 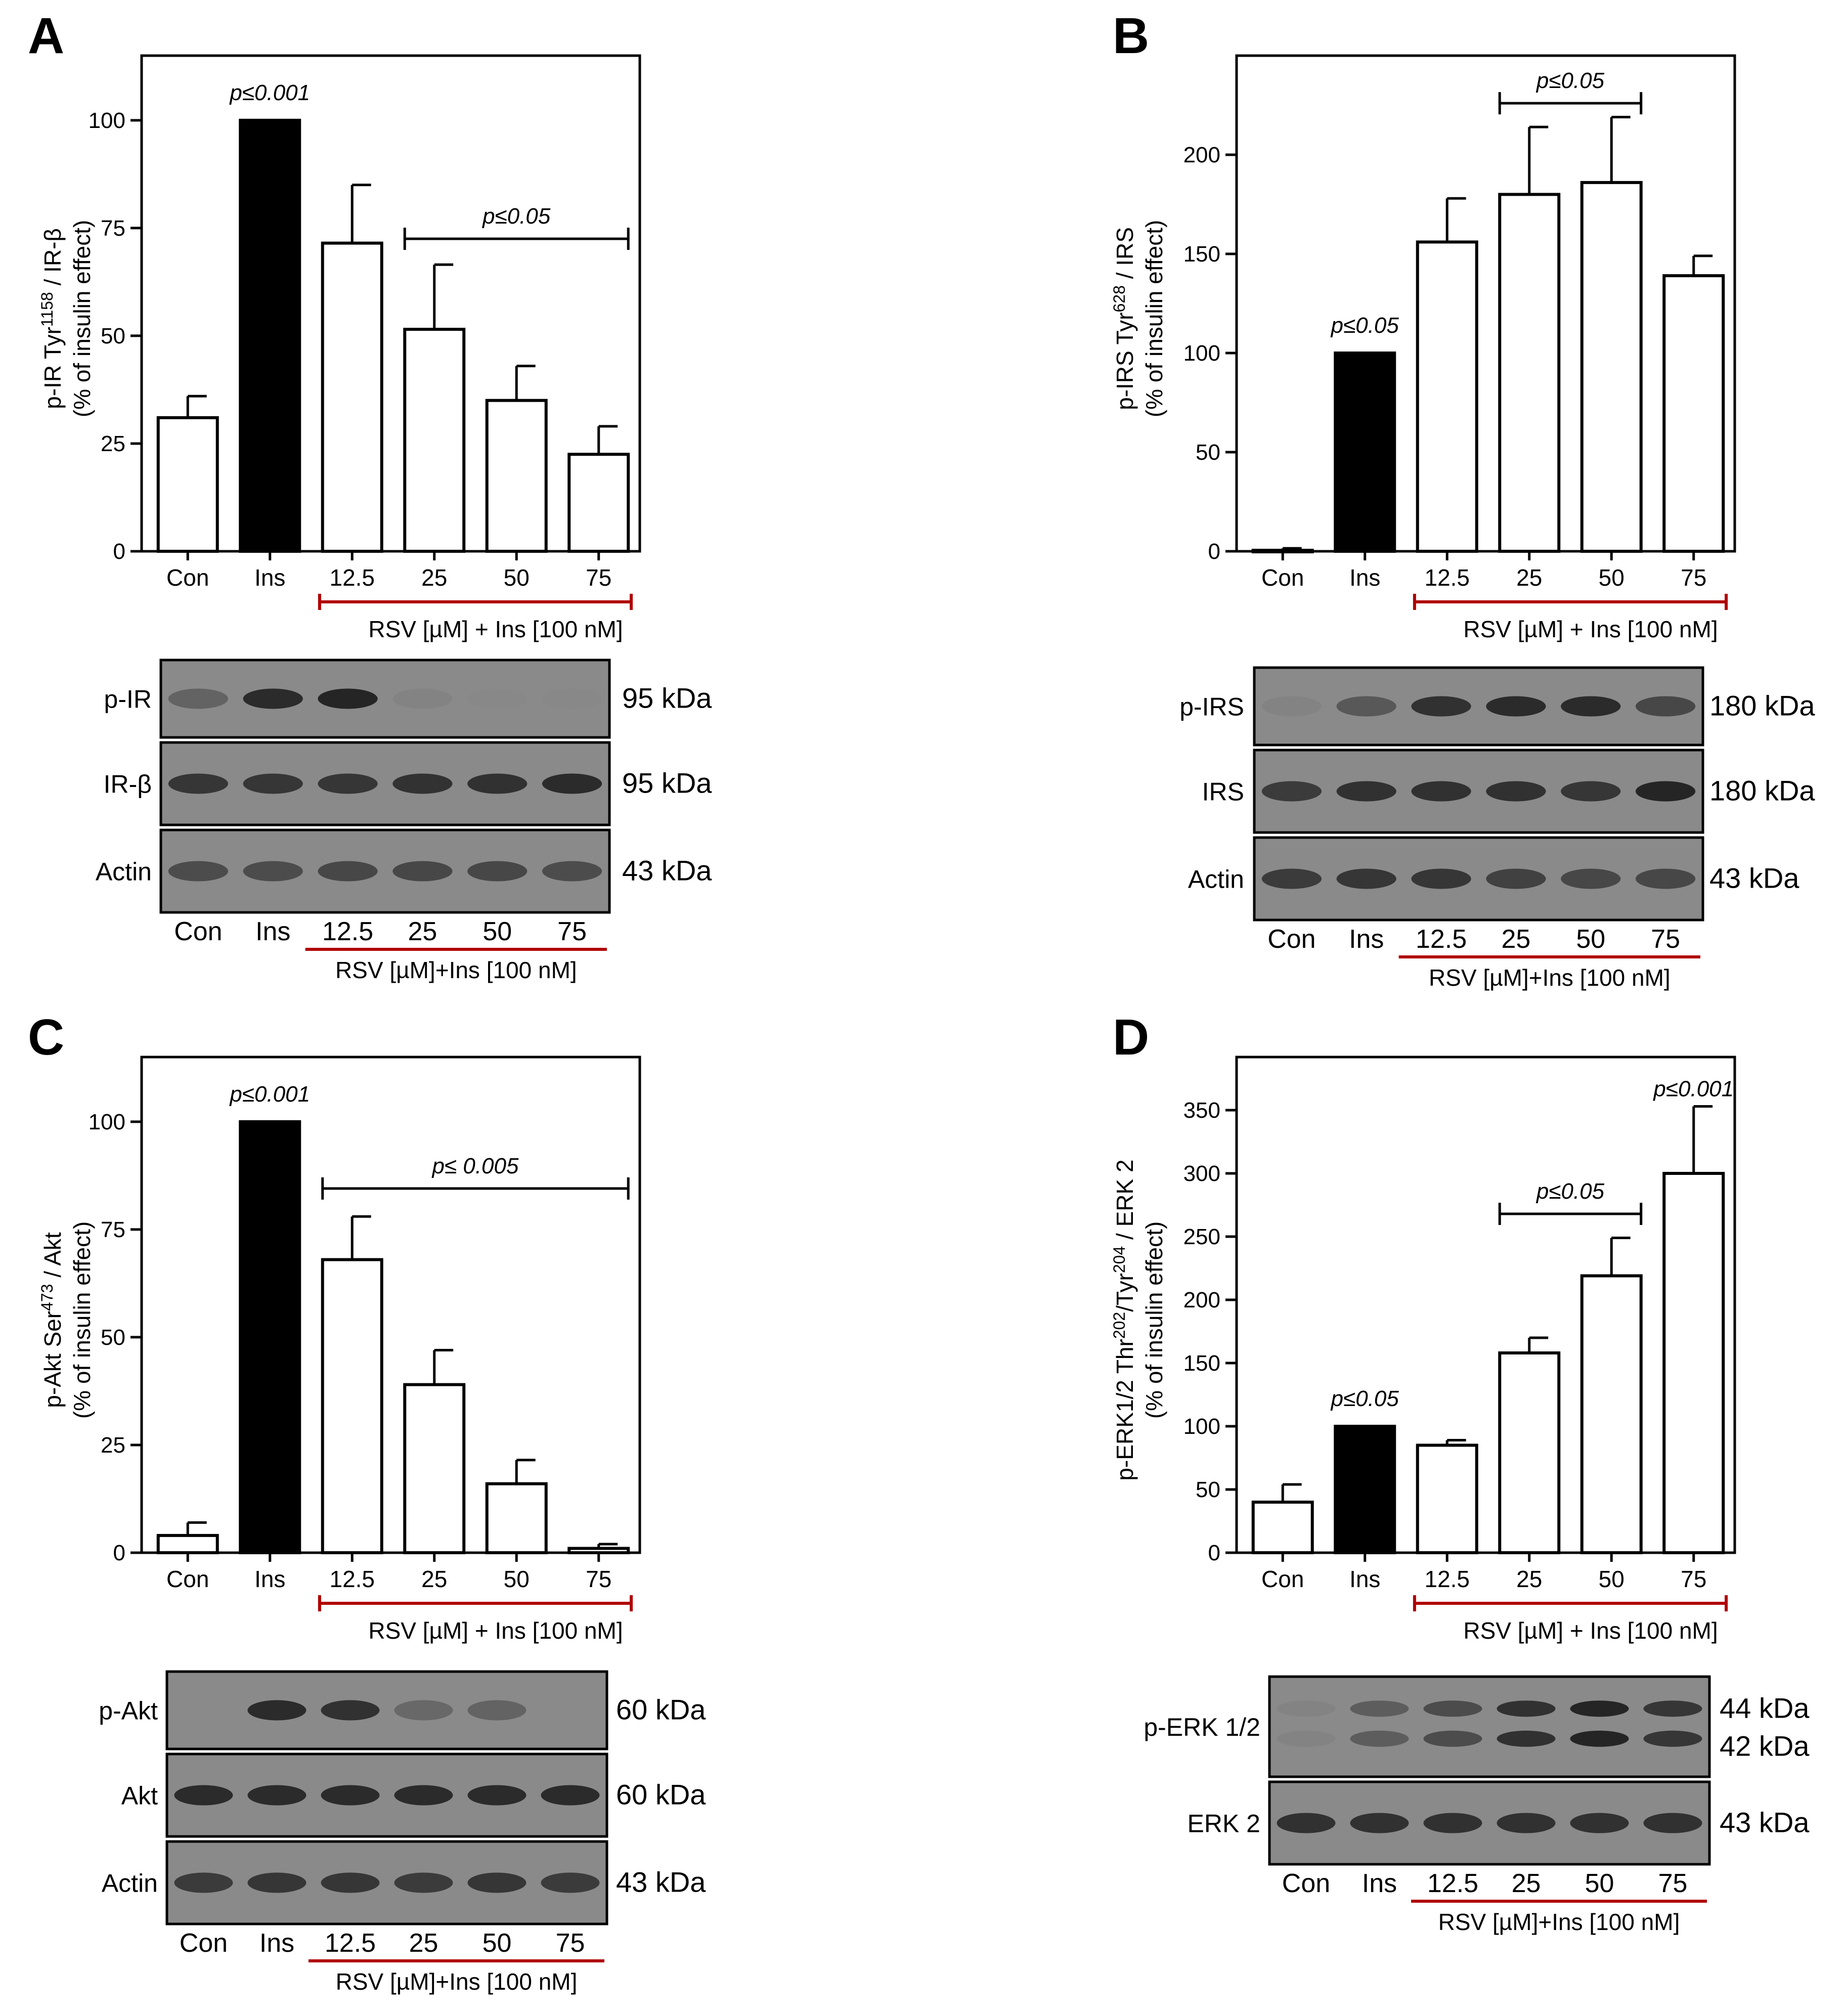 I want to click on blot-row-akt, so click(x=387, y=1795).